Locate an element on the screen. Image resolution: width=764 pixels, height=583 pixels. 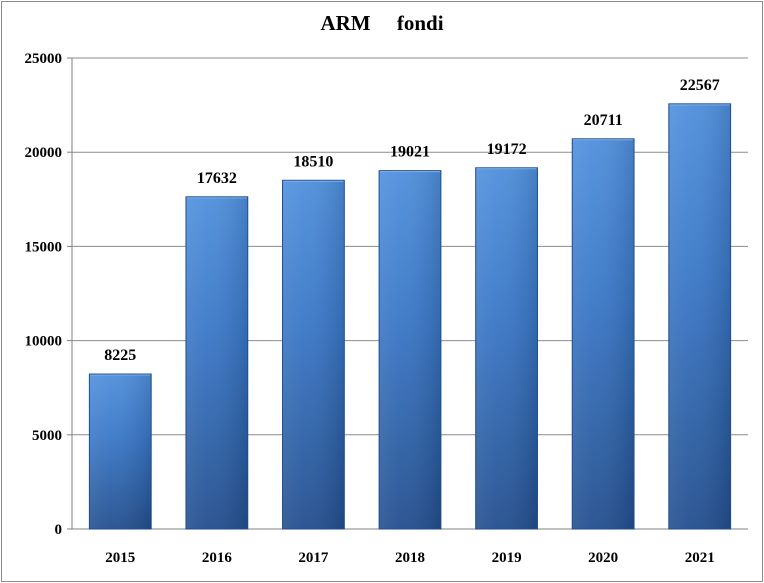
y-tick-label: 0 is located at coordinates (59, 530).